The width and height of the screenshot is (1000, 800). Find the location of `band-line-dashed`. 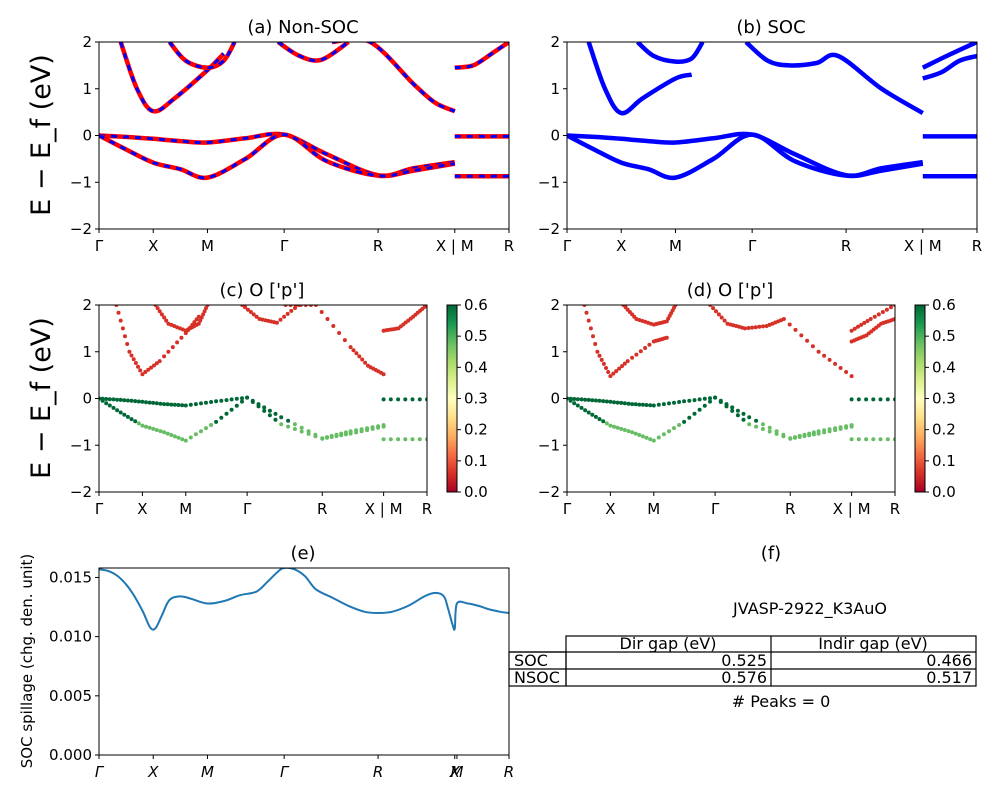

band-line-dashed is located at coordinates (202, 56).